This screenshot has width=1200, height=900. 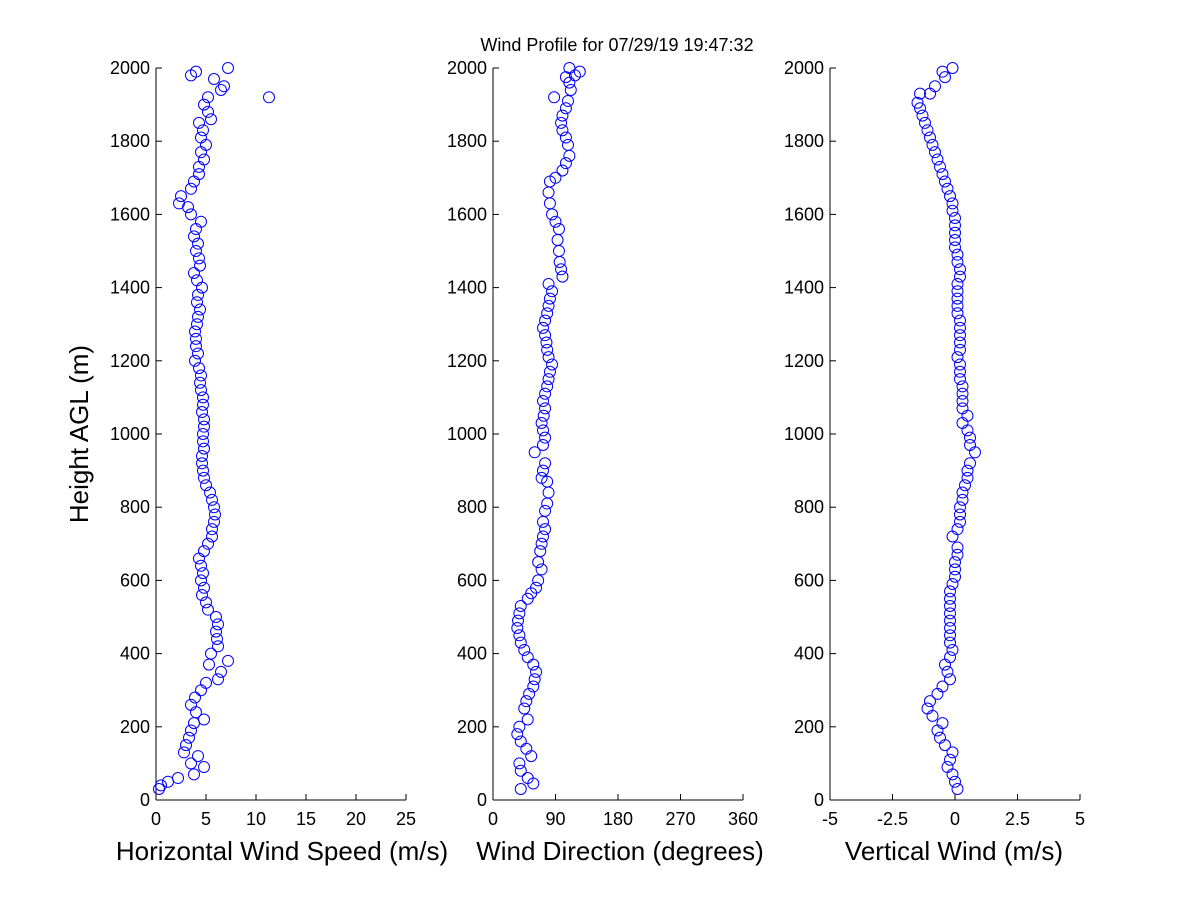 What do you see at coordinates (830, 819) in the screenshot?
I see `x-tick-label: -5` at bounding box center [830, 819].